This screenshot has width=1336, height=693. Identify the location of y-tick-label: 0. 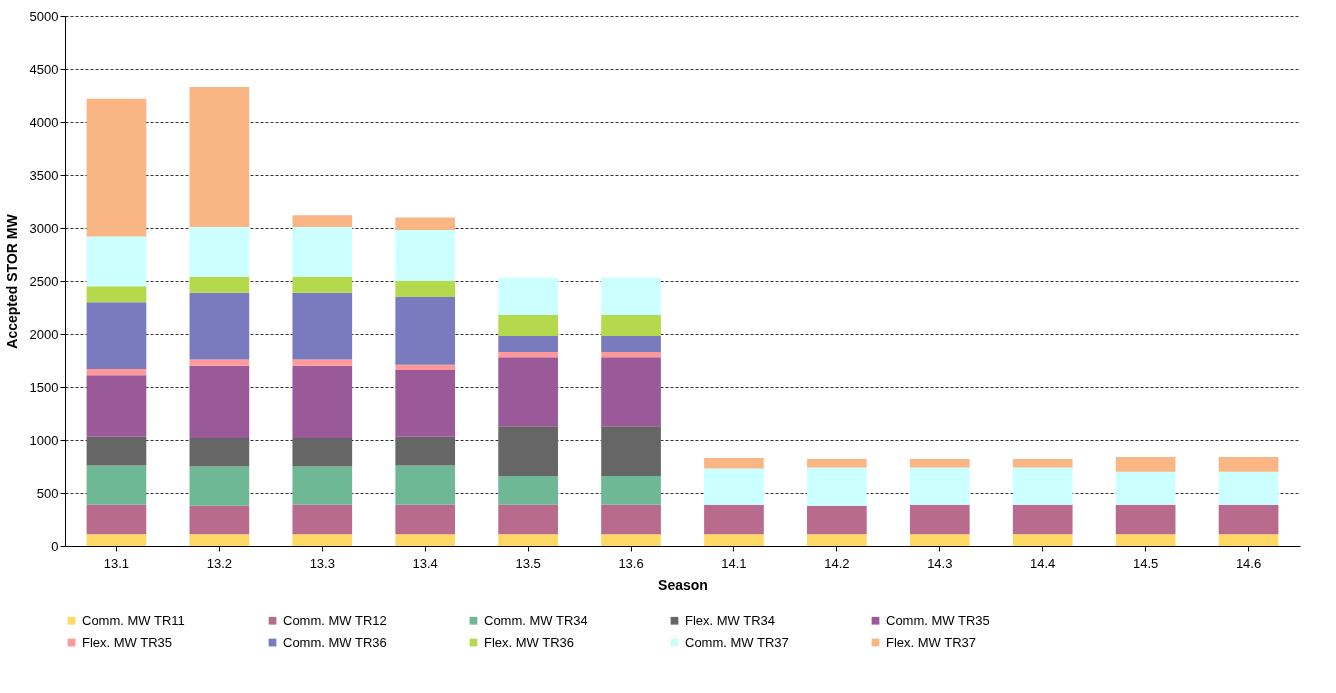
(55, 546).